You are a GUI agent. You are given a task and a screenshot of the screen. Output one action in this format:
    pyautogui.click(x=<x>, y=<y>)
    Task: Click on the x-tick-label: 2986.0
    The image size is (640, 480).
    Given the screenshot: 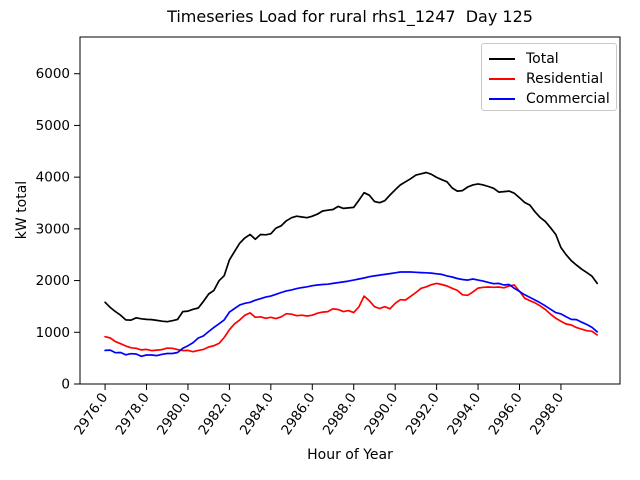 What is the action you would take?
    pyautogui.click(x=298, y=414)
    